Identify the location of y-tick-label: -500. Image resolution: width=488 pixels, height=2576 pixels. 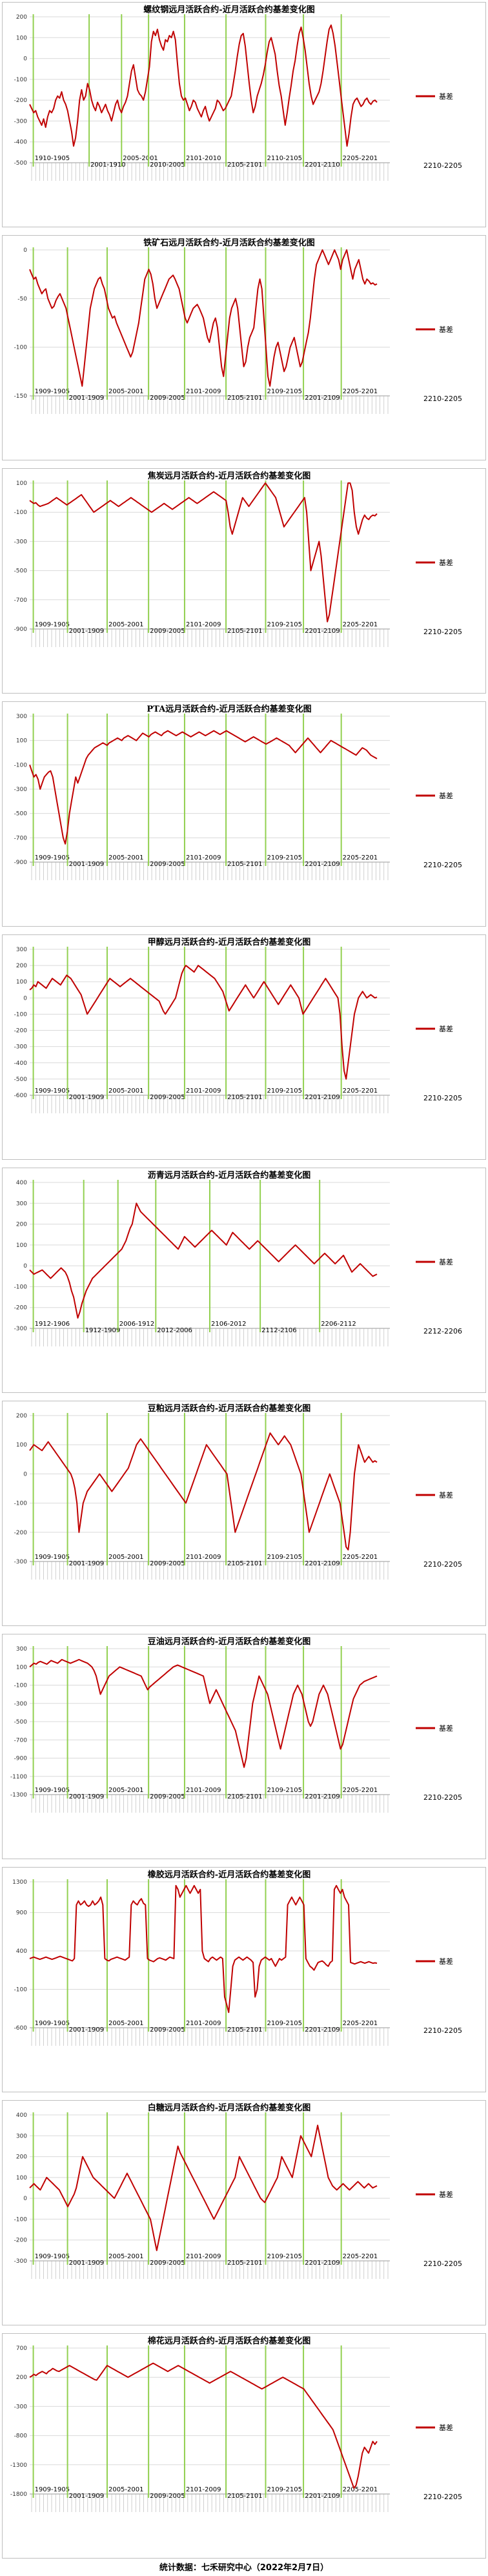
(21, 1080).